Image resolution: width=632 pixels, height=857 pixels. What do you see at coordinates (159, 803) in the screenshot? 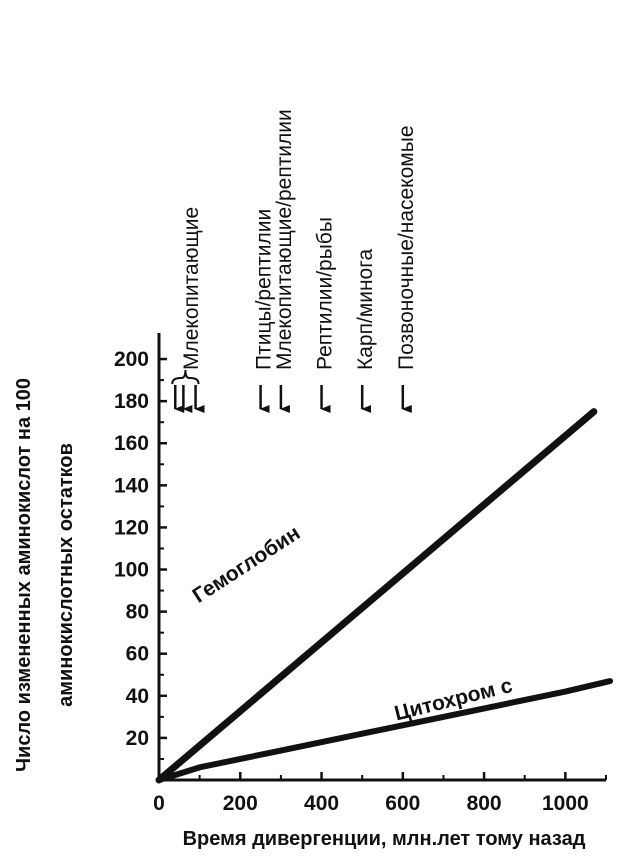
I see `x-tick-label: 0` at bounding box center [159, 803].